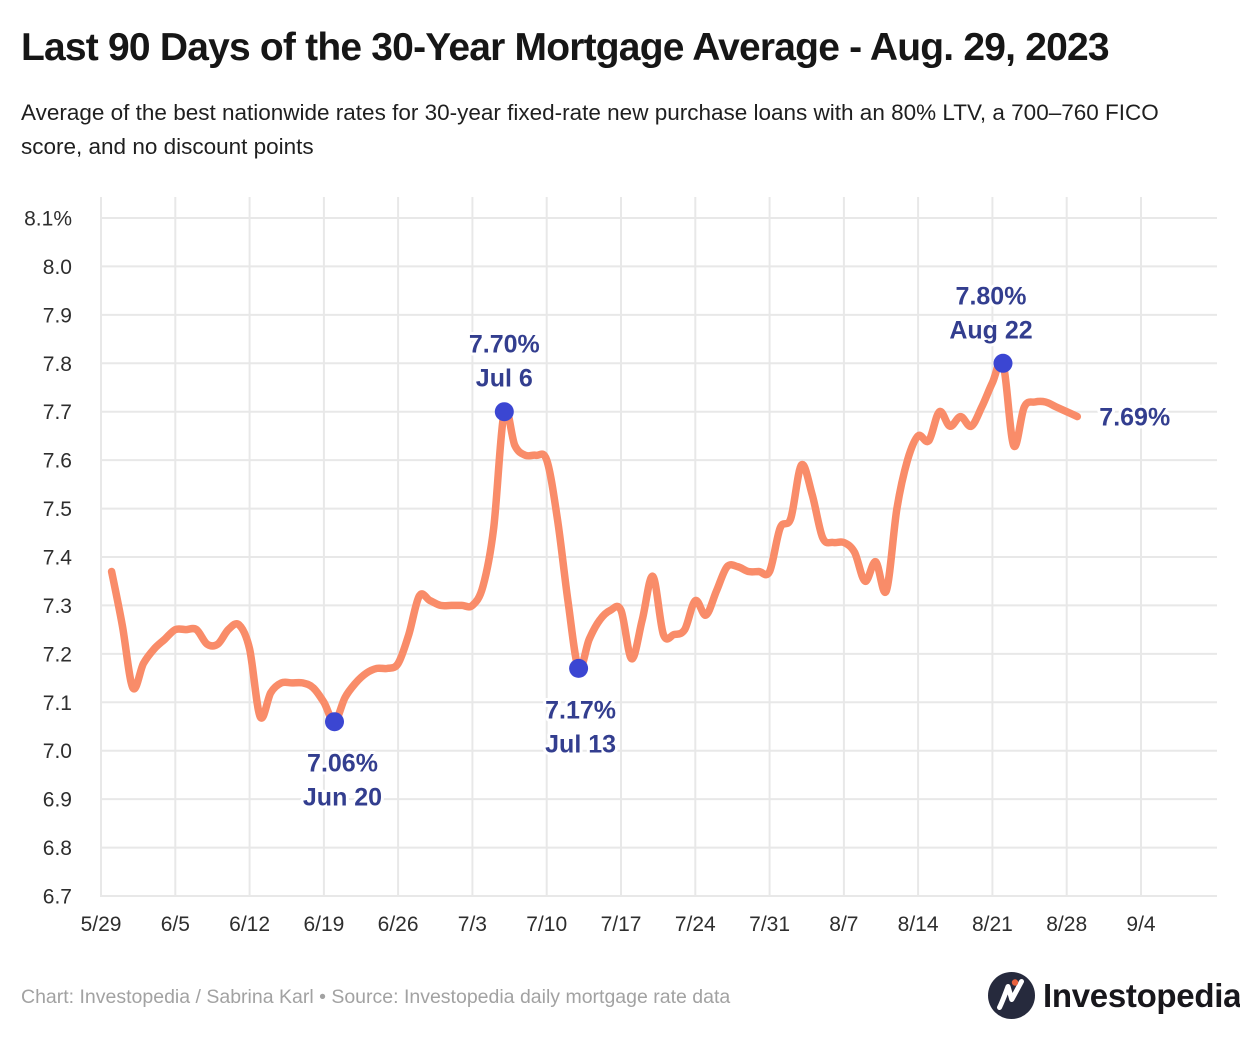 The width and height of the screenshot is (1240, 1040). I want to click on end-value-label: 7.69%, so click(1134, 418).